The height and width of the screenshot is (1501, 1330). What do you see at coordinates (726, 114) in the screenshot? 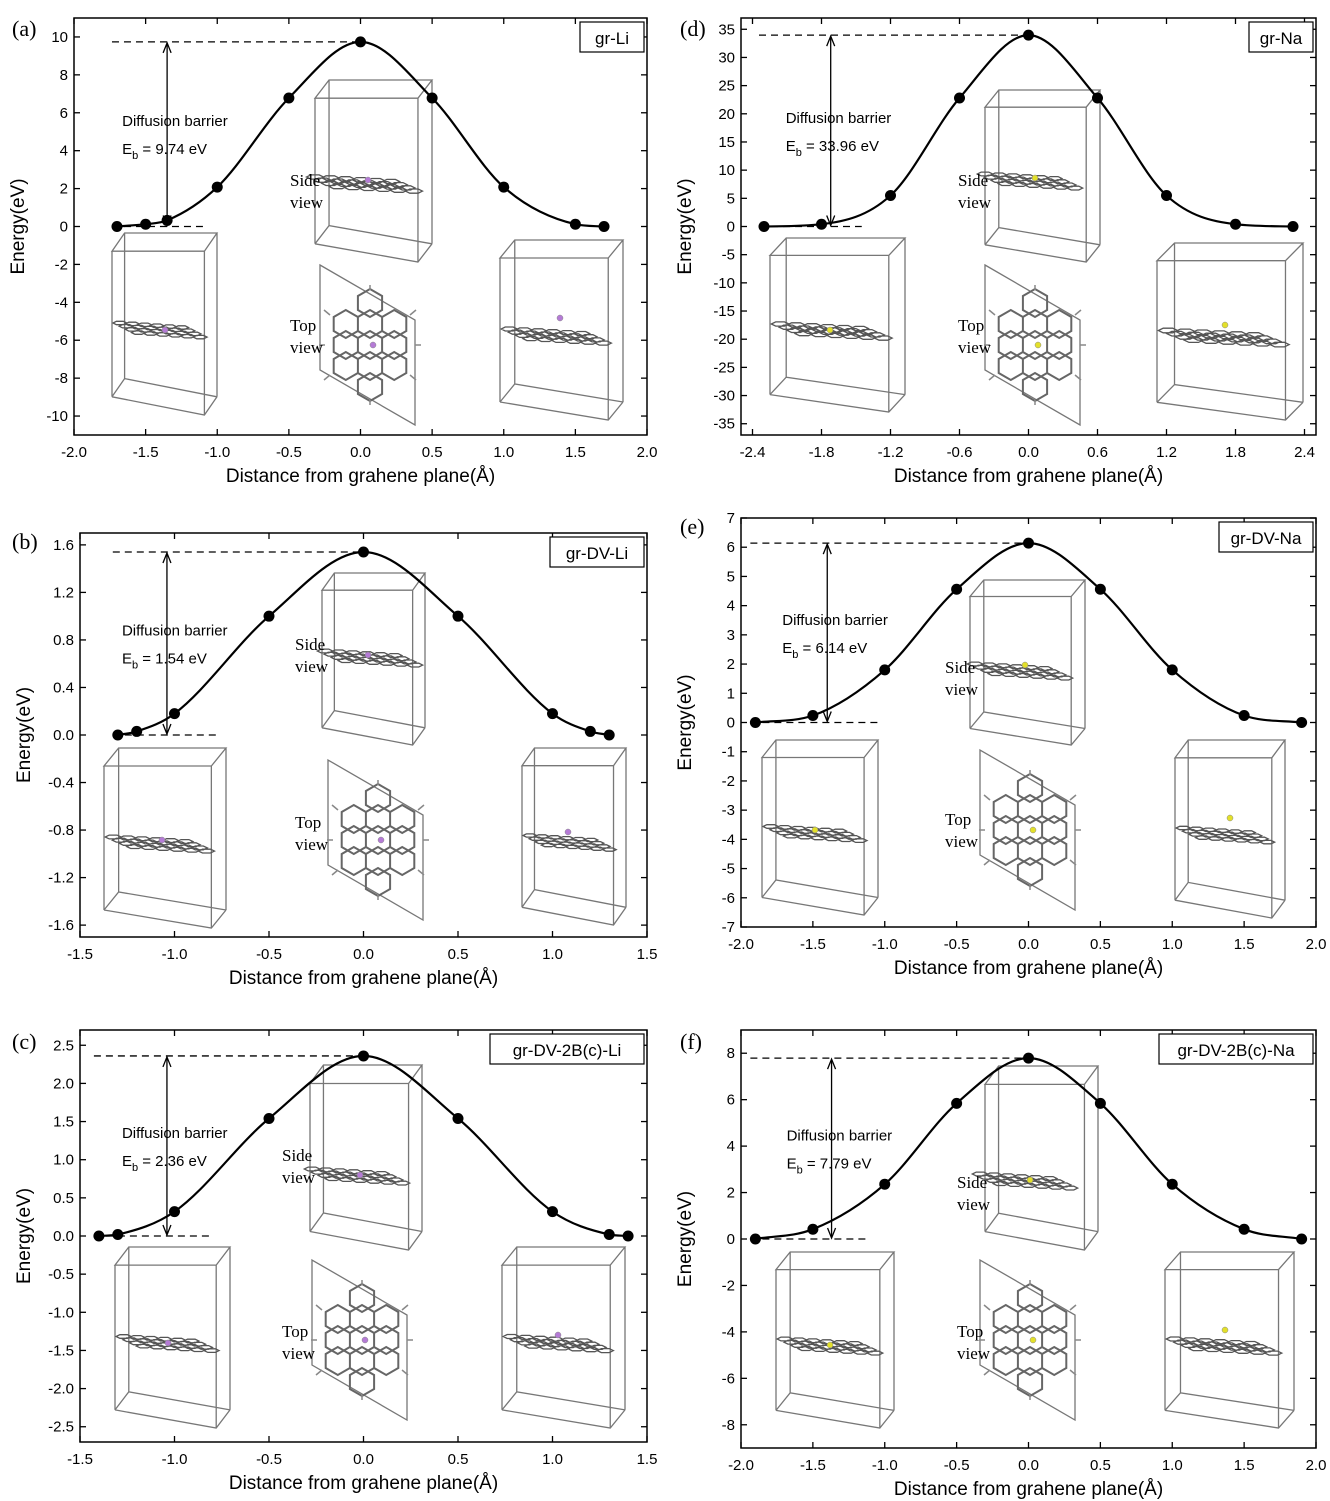
I see `y-tick-label: 20` at bounding box center [726, 114].